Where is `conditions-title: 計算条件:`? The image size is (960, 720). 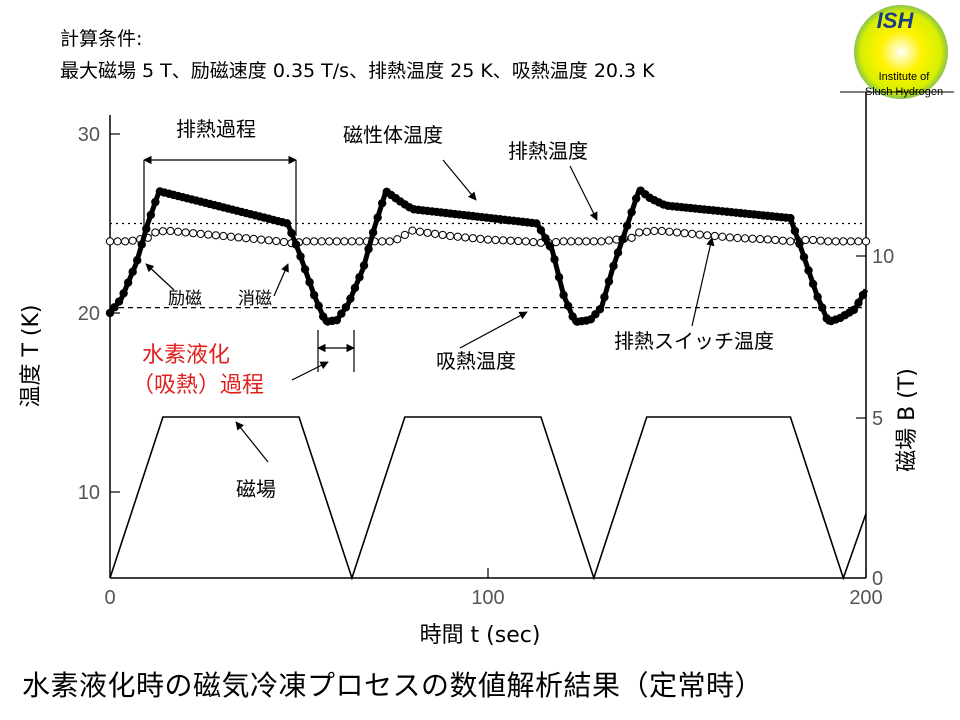
conditions-title: 計算条件: is located at coordinates (101, 39).